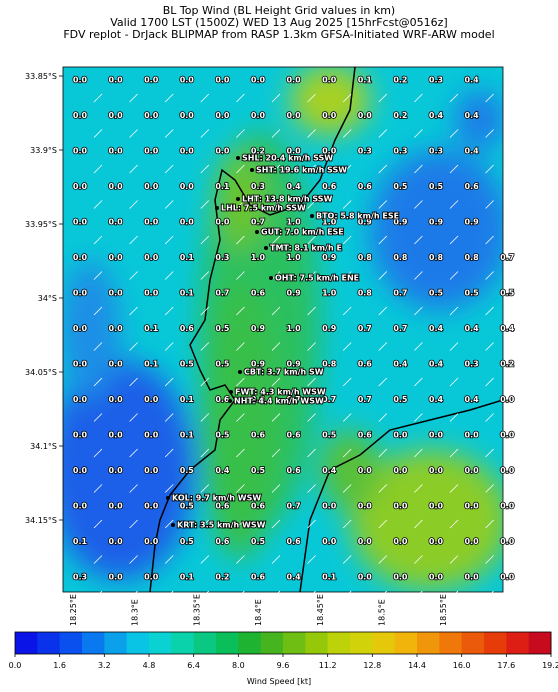 The height and width of the screenshot is (692, 558). What do you see at coordinates (73, 610) in the screenshot?
I see `lon-label: 18.25°E` at bounding box center [73, 610].